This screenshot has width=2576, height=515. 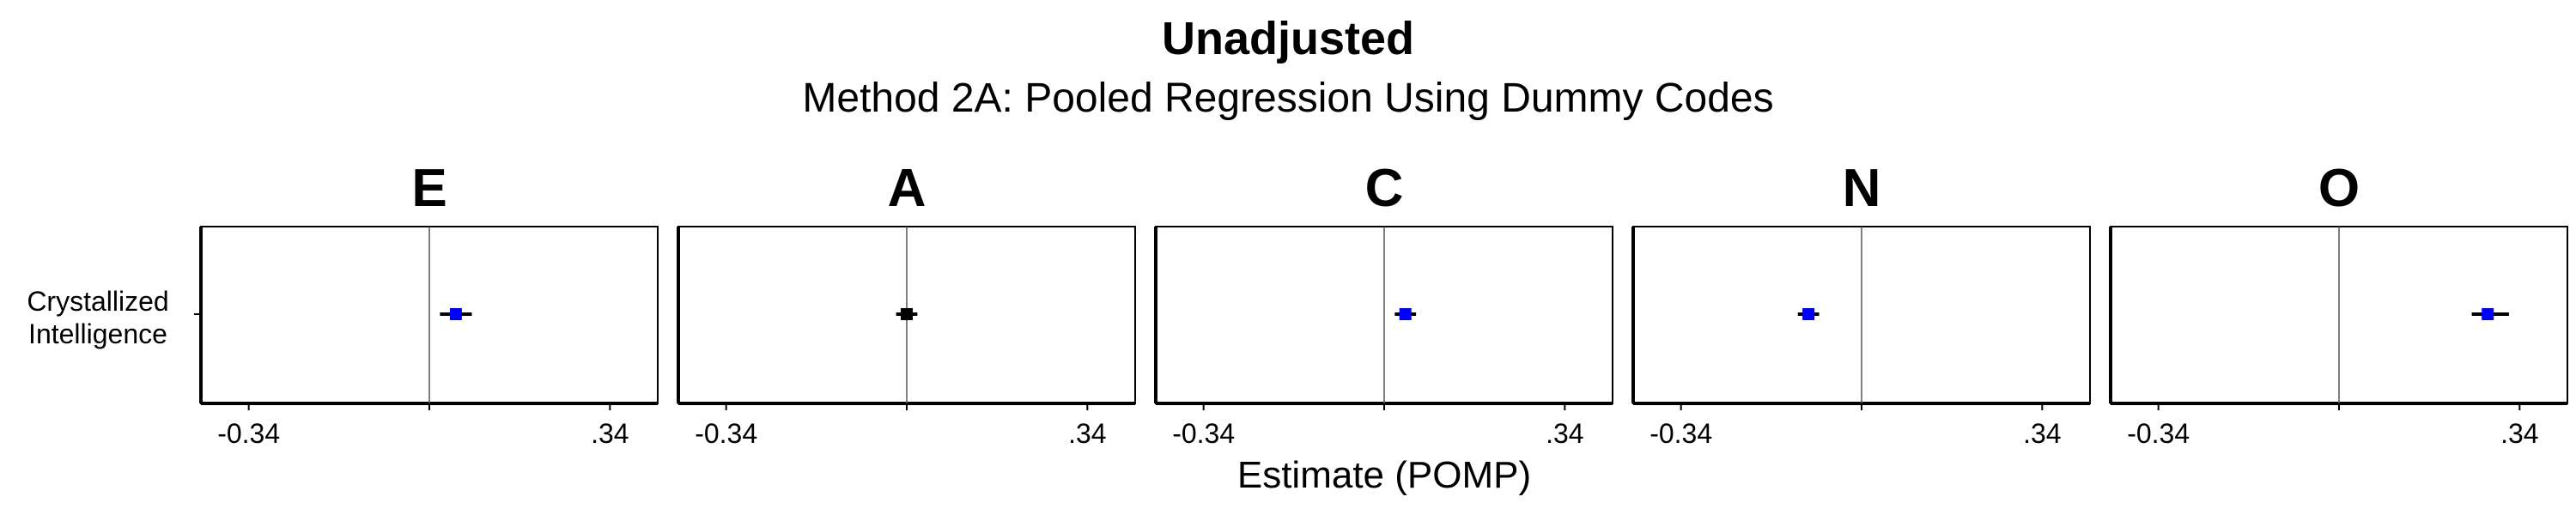 What do you see at coordinates (1384, 475) in the screenshot?
I see `x-axis-label: Estimate (POMP)` at bounding box center [1384, 475].